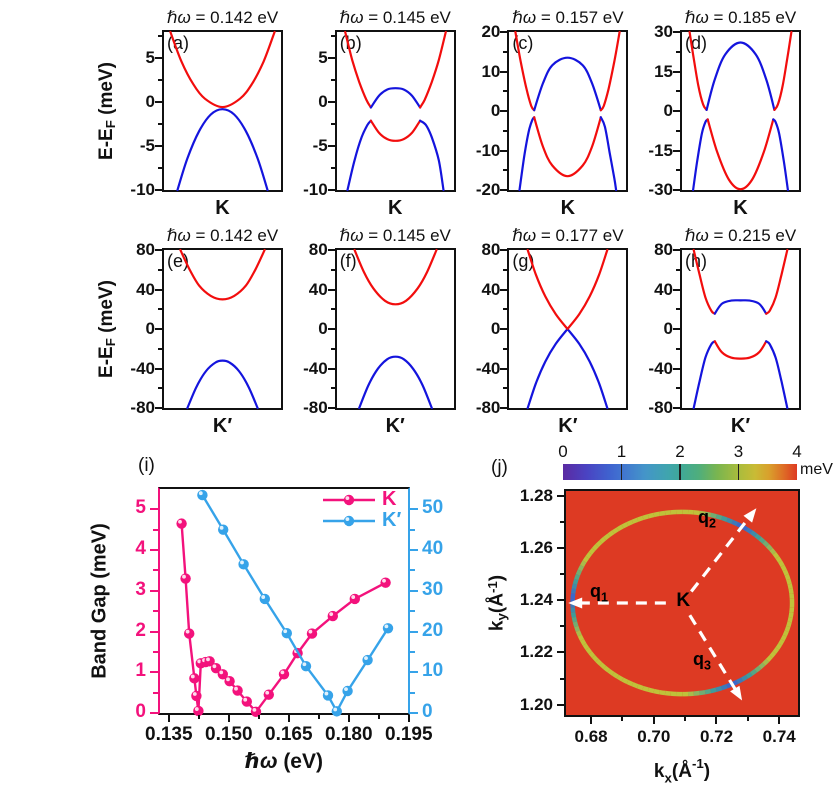  I want to click on map-y-tick-label: 1.20, so click(536, 704).